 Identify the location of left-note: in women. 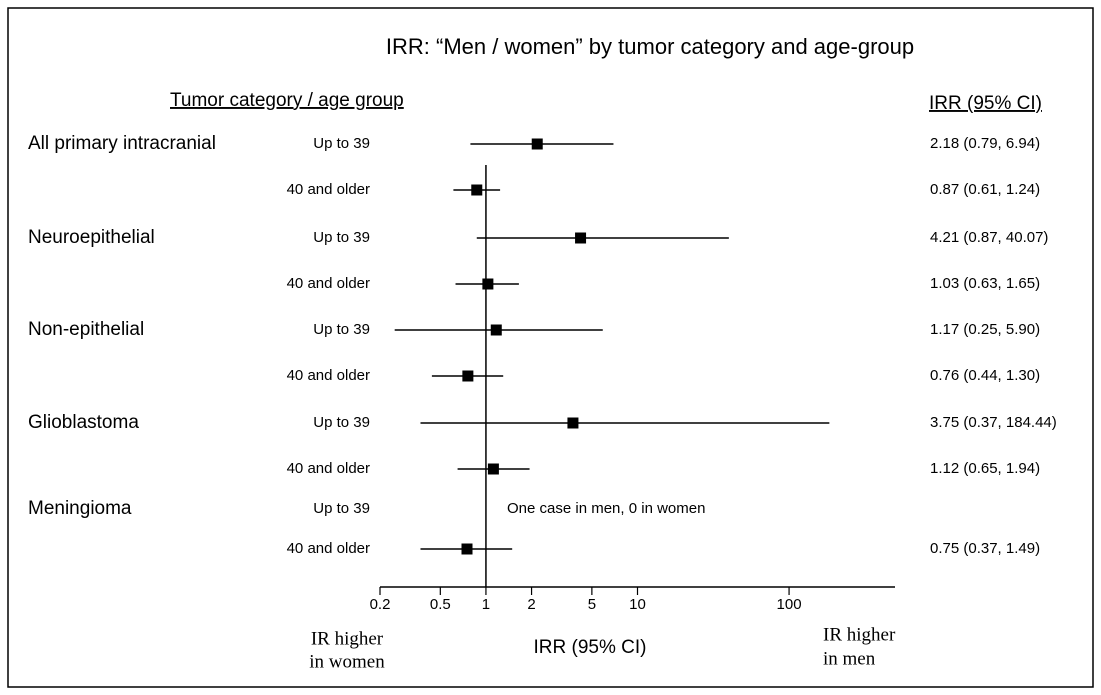
(347, 661).